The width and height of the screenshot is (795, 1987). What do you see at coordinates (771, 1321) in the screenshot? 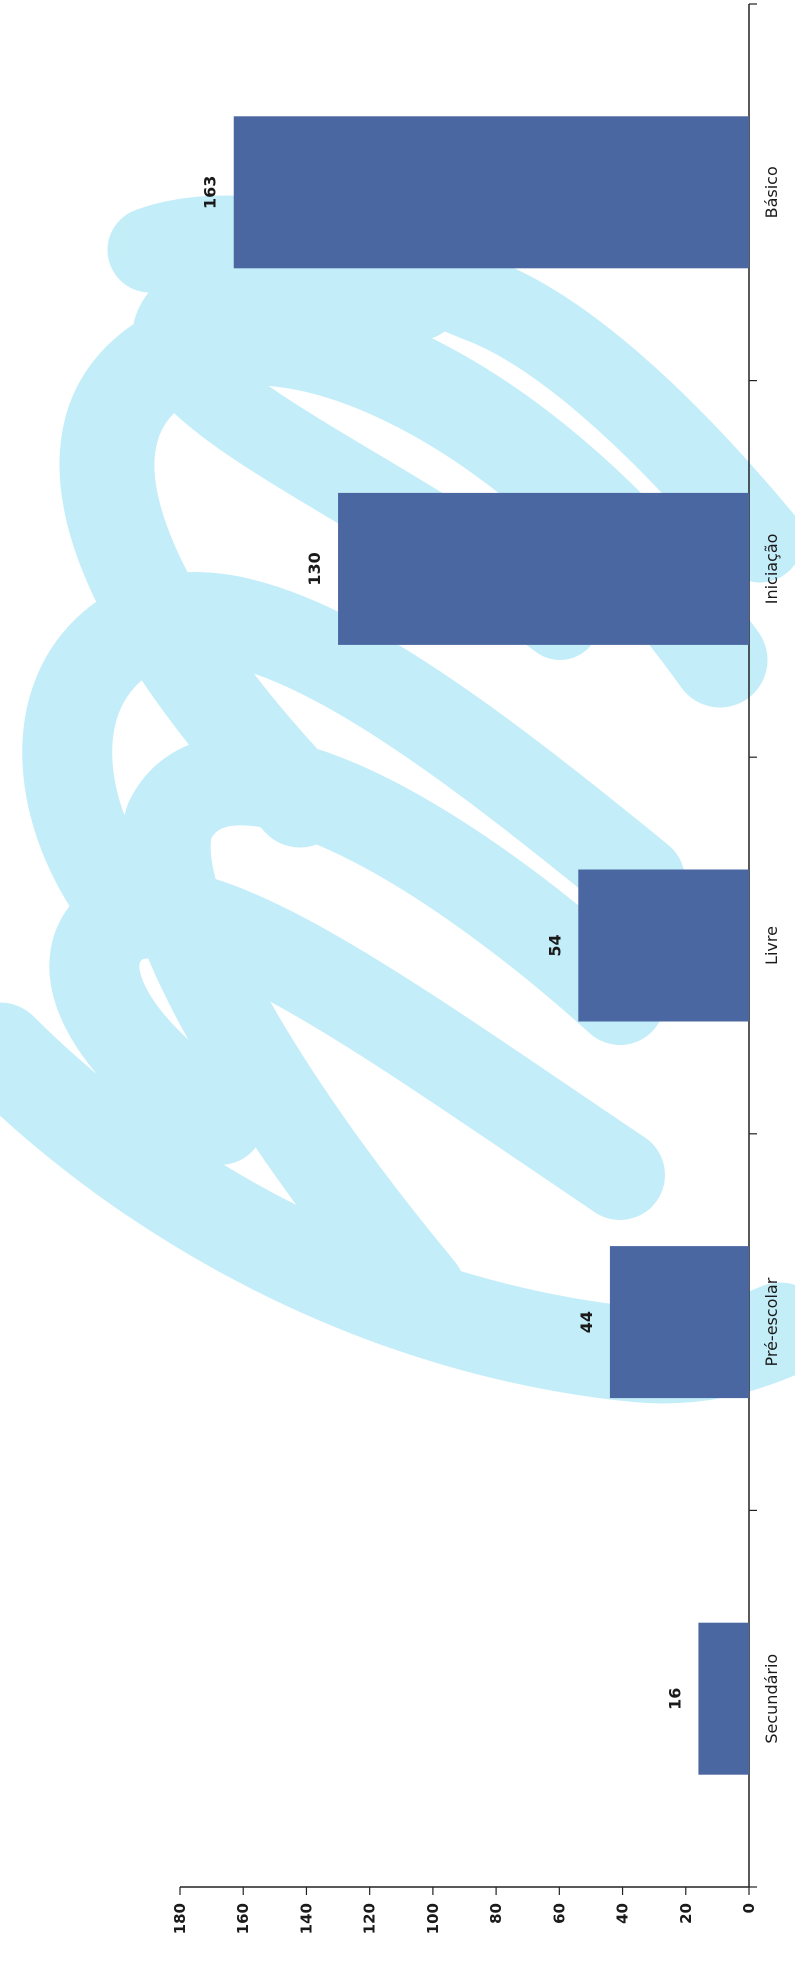
I see `category-label: Pré-escolar` at bounding box center [771, 1321].